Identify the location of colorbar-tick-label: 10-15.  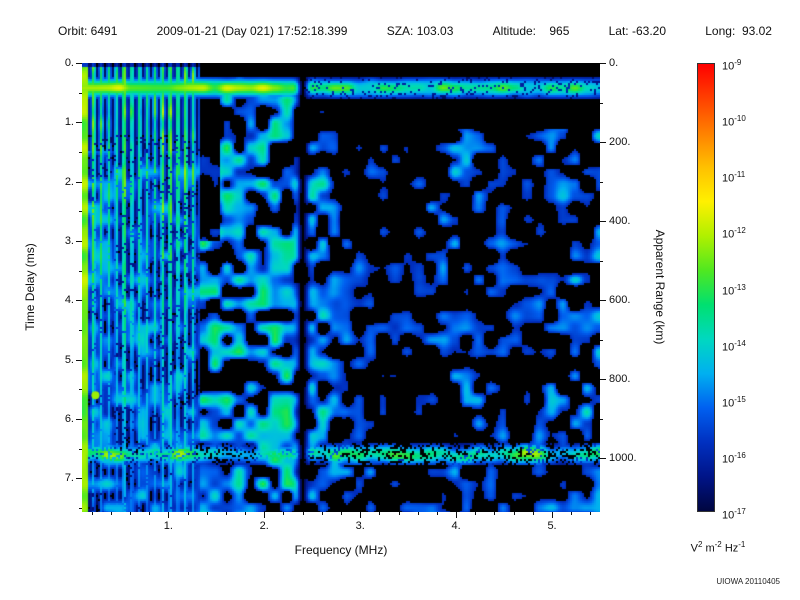
(734, 402).